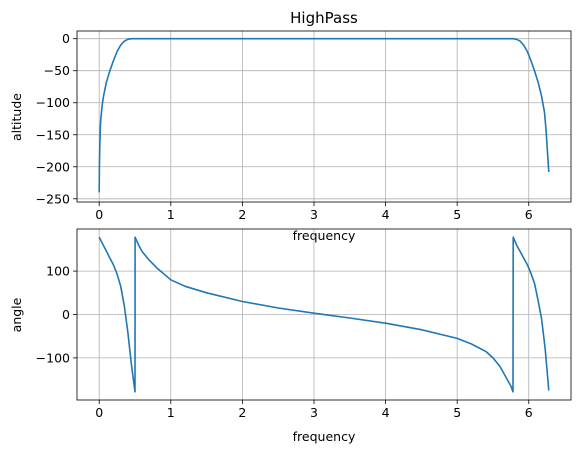 Image resolution: width=583 pixels, height=455 pixels. What do you see at coordinates (529, 412) in the screenshot?
I see `phase-x-tick-label: 6` at bounding box center [529, 412].